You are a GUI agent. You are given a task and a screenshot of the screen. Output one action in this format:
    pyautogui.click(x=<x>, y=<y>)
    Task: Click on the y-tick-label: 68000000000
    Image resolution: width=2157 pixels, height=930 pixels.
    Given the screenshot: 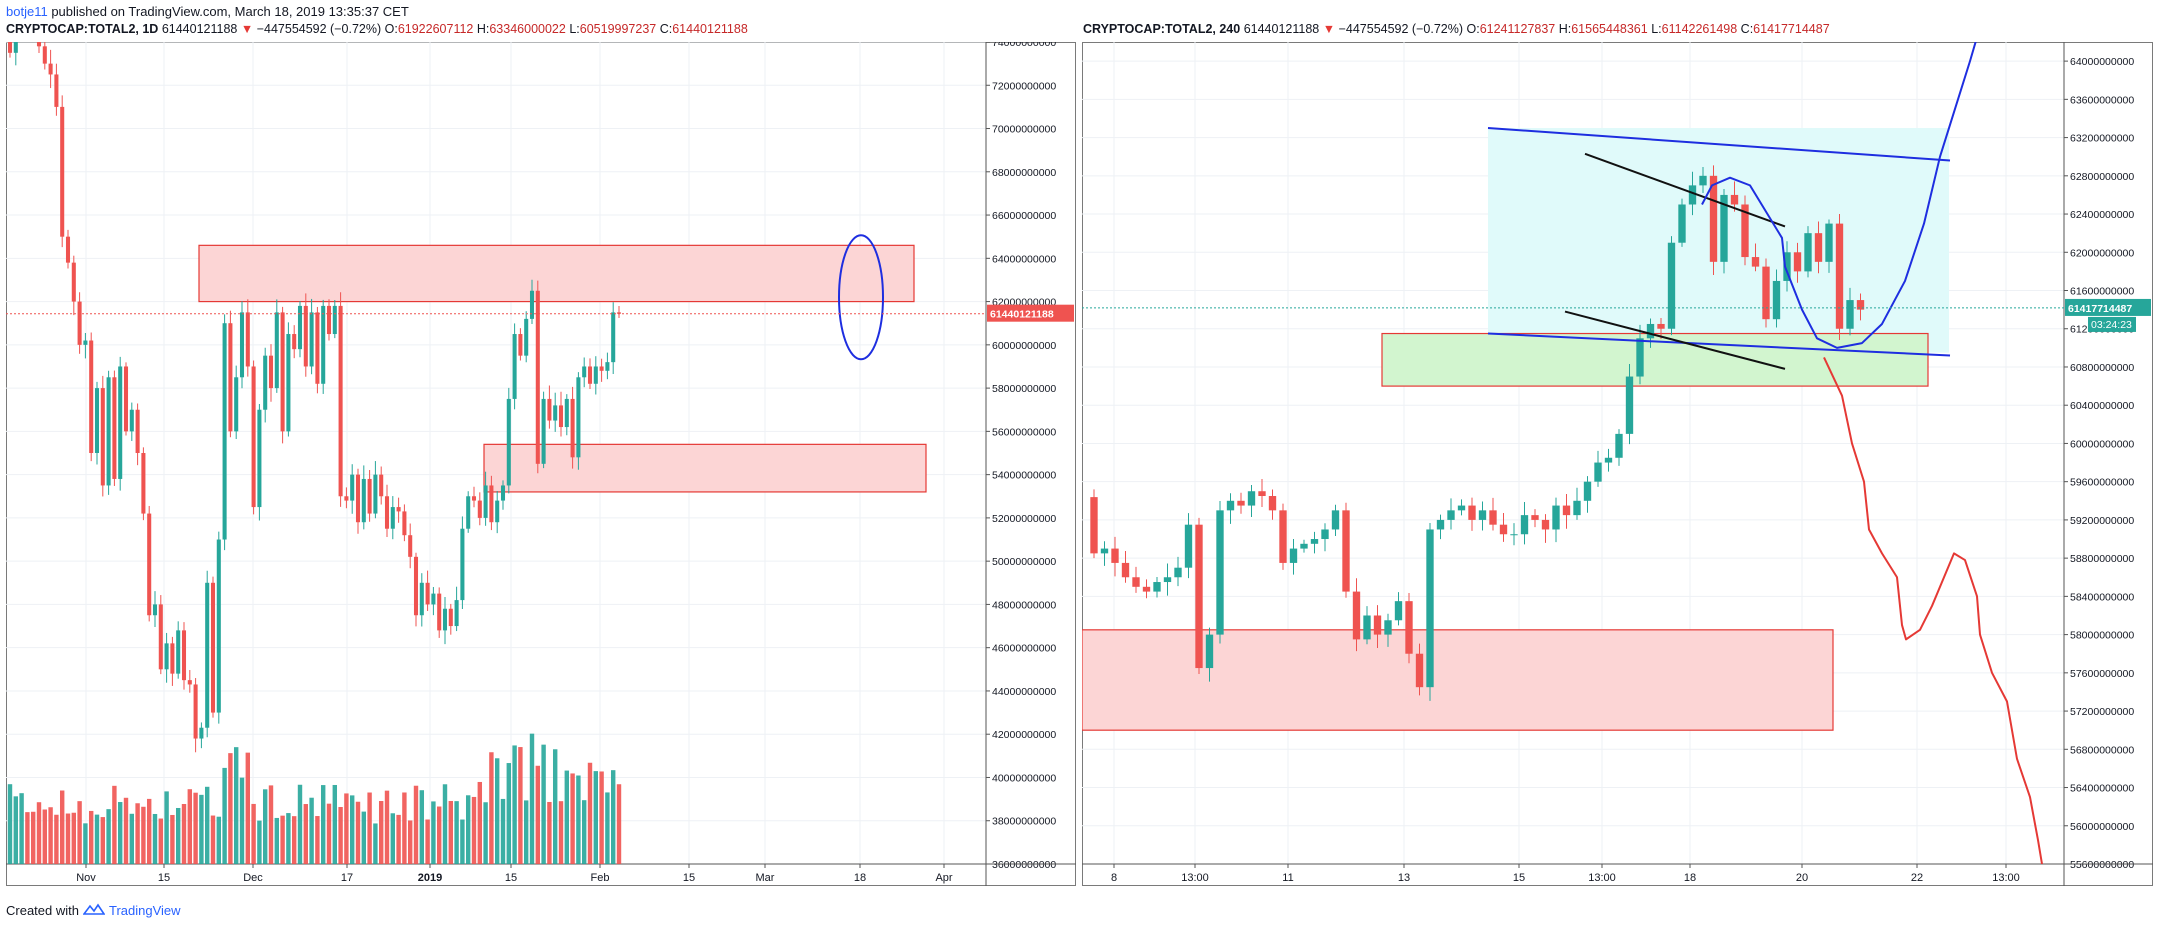 What is the action you would take?
    pyautogui.click(x=1024, y=173)
    